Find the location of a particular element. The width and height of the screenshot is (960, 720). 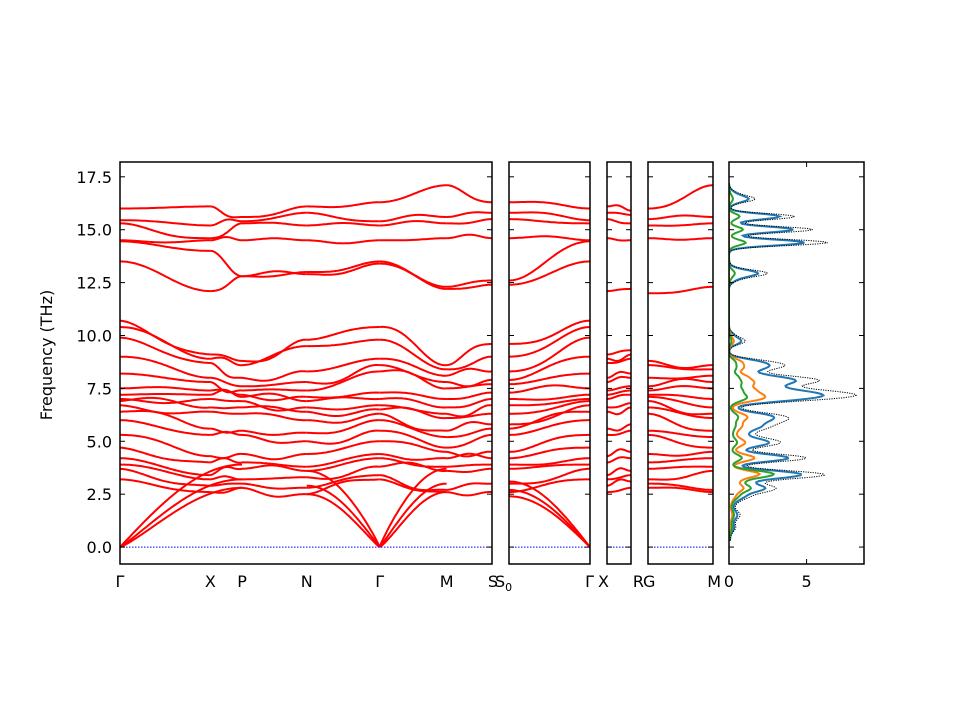

y-axis-label: Frequency (THz) is located at coordinates (46, 355).